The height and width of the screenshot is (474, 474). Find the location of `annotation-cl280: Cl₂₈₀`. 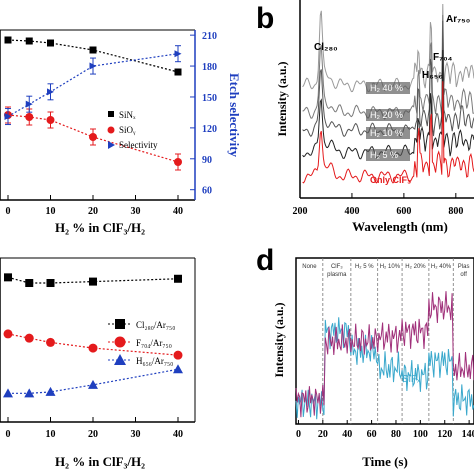

annotation-cl280: Cl₂₈₀ is located at coordinates (326, 47).